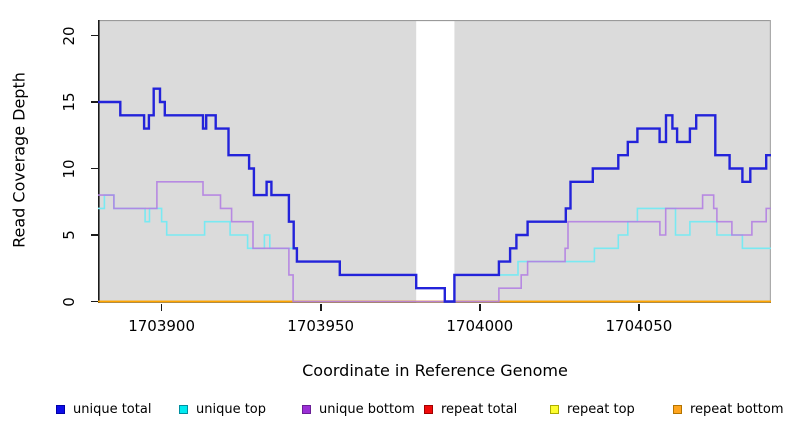  Describe the element at coordinates (737, 409) in the screenshot. I see `legend-label: repeat bottom` at that location.